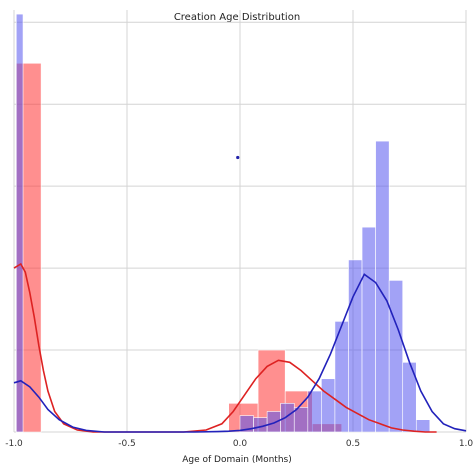  What do you see at coordinates (14, 444) in the screenshot?
I see `x-tick-label-0: -1.0` at bounding box center [14, 444].